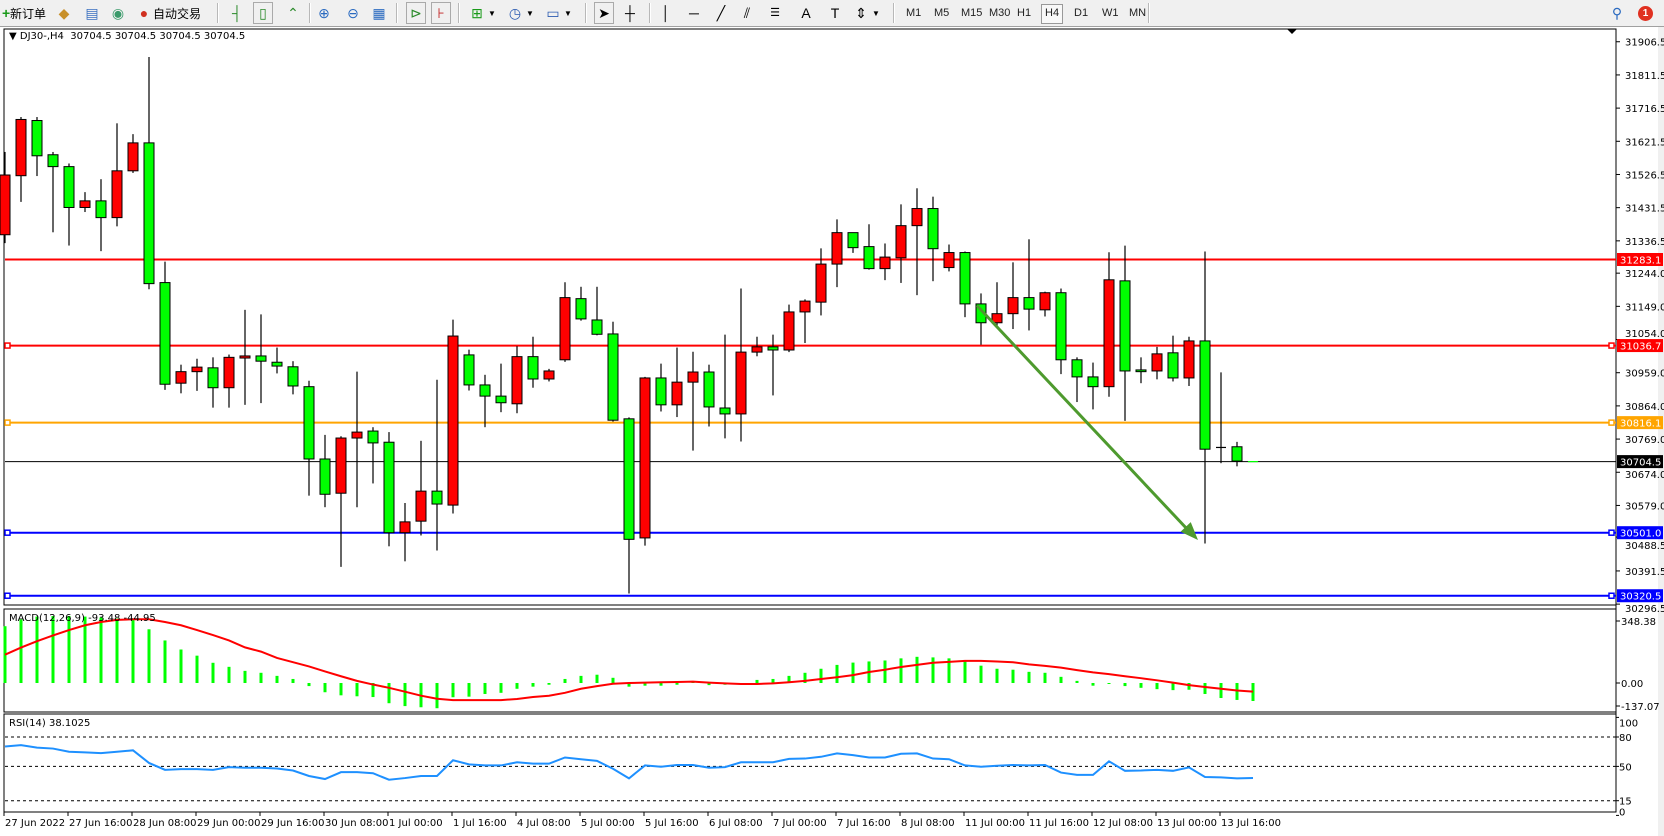 Image resolution: width=1664 pixels, height=836 pixels. What do you see at coordinates (482, 13) in the screenshot?
I see `indicators-button: ⊞ ▼` at bounding box center [482, 13].